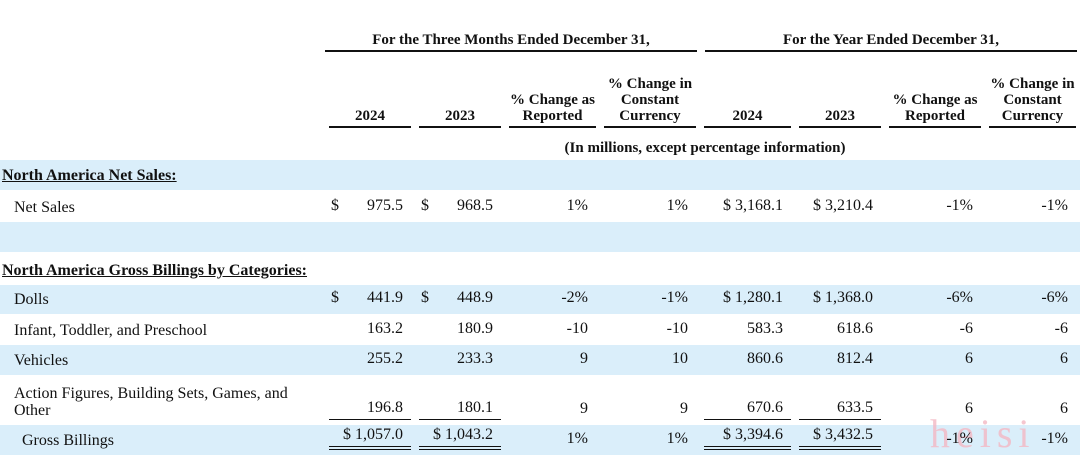  What do you see at coordinates (385, 297) in the screenshot?
I see `value: 441.9` at bounding box center [385, 297].